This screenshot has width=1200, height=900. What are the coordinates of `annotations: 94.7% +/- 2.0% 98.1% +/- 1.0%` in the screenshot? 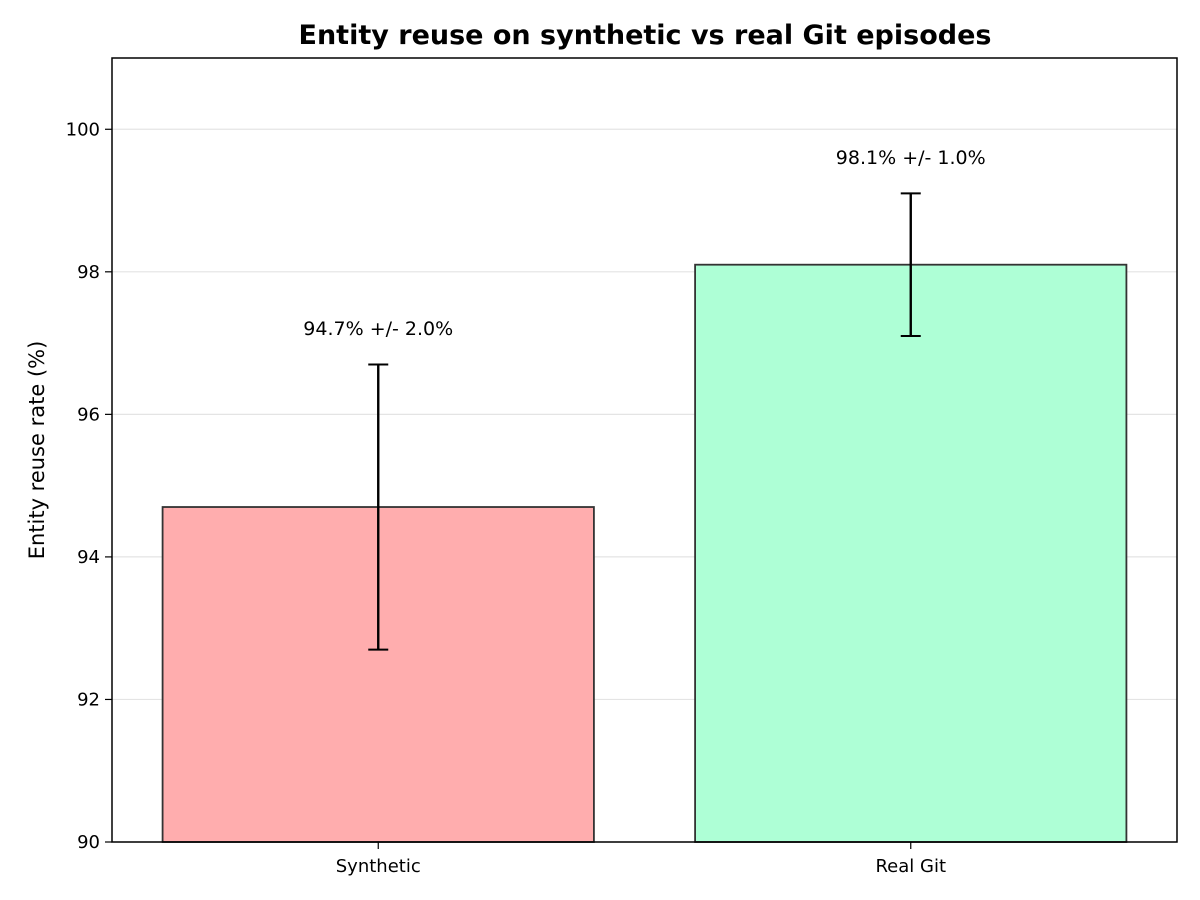 It's located at (644, 243).